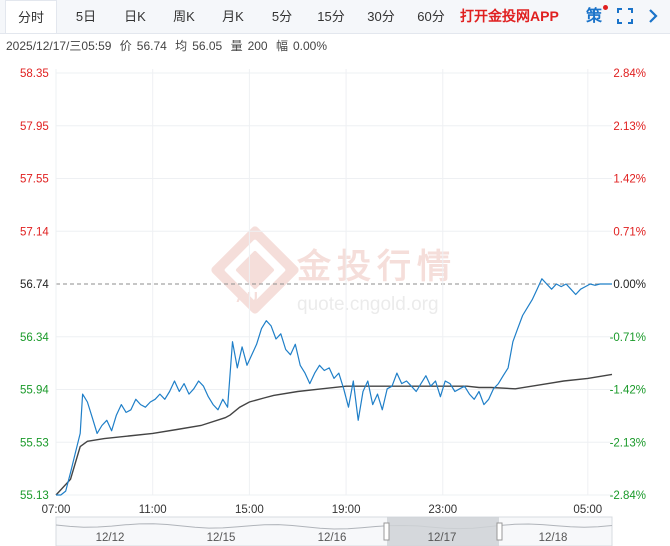 The image size is (670, 546). Describe the element at coordinates (629, 127) in the screenshot. I see `y-tick-pct: 2.13%` at that location.